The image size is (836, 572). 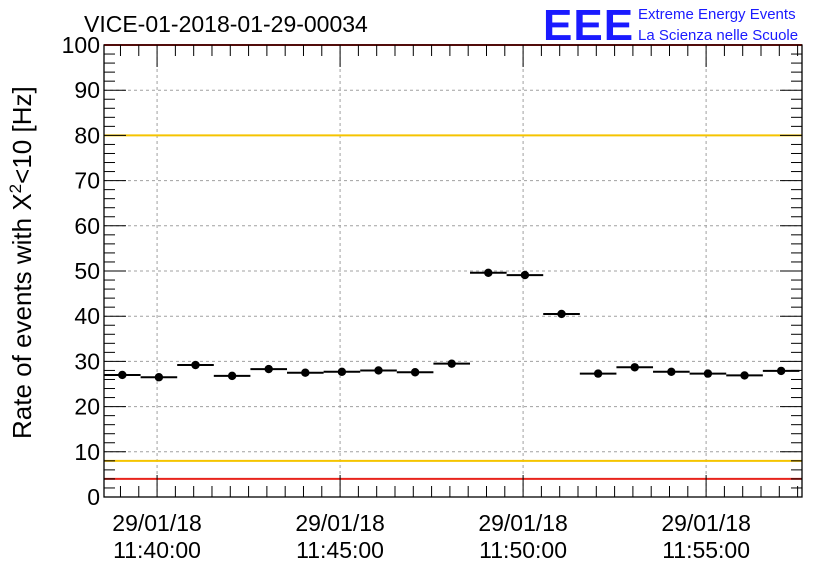 What do you see at coordinates (93, 497) in the screenshot?
I see `y-tick-label: 0` at bounding box center [93, 497].